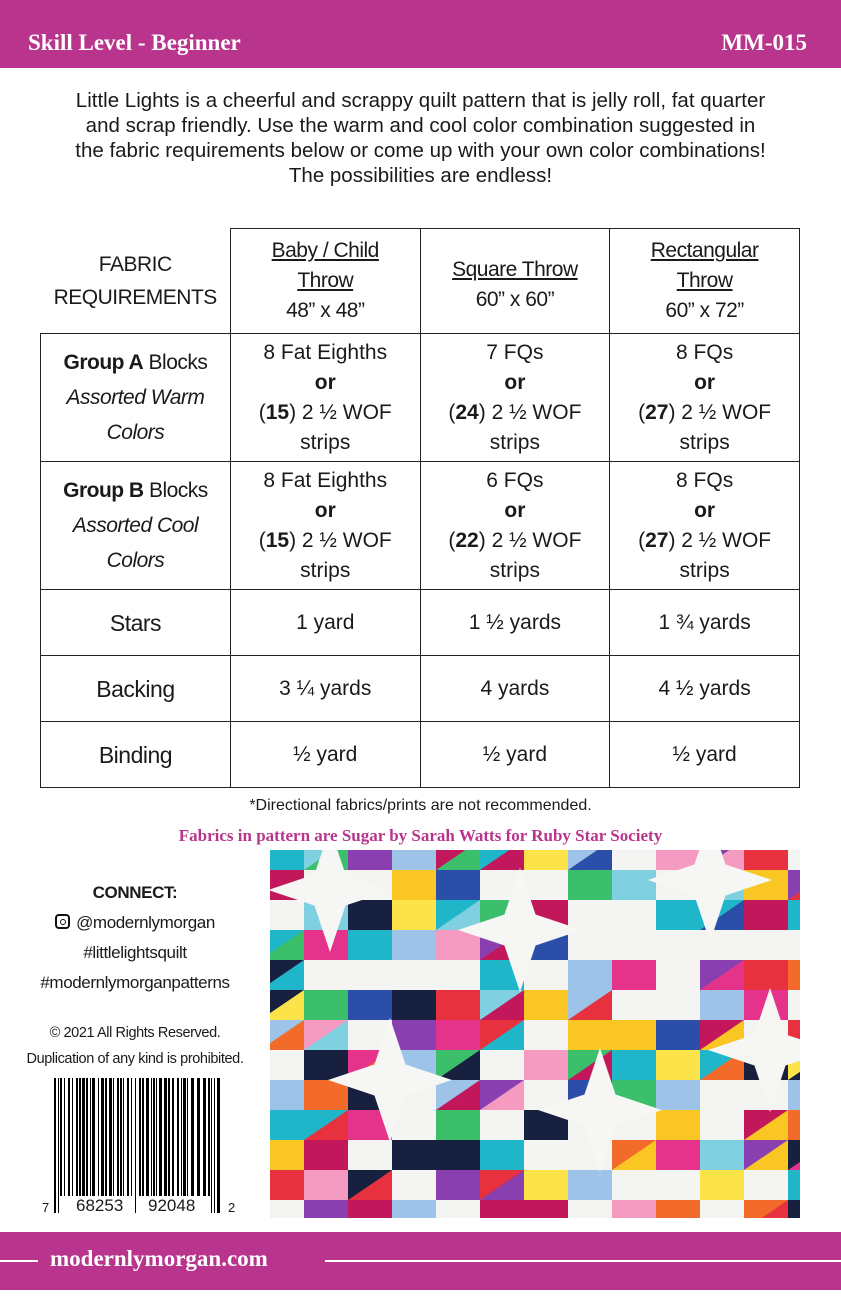 The height and width of the screenshot is (1300, 841). Describe the element at coordinates (420, 175) in the screenshot. I see `intro-line: The possibilities are endless!` at that location.